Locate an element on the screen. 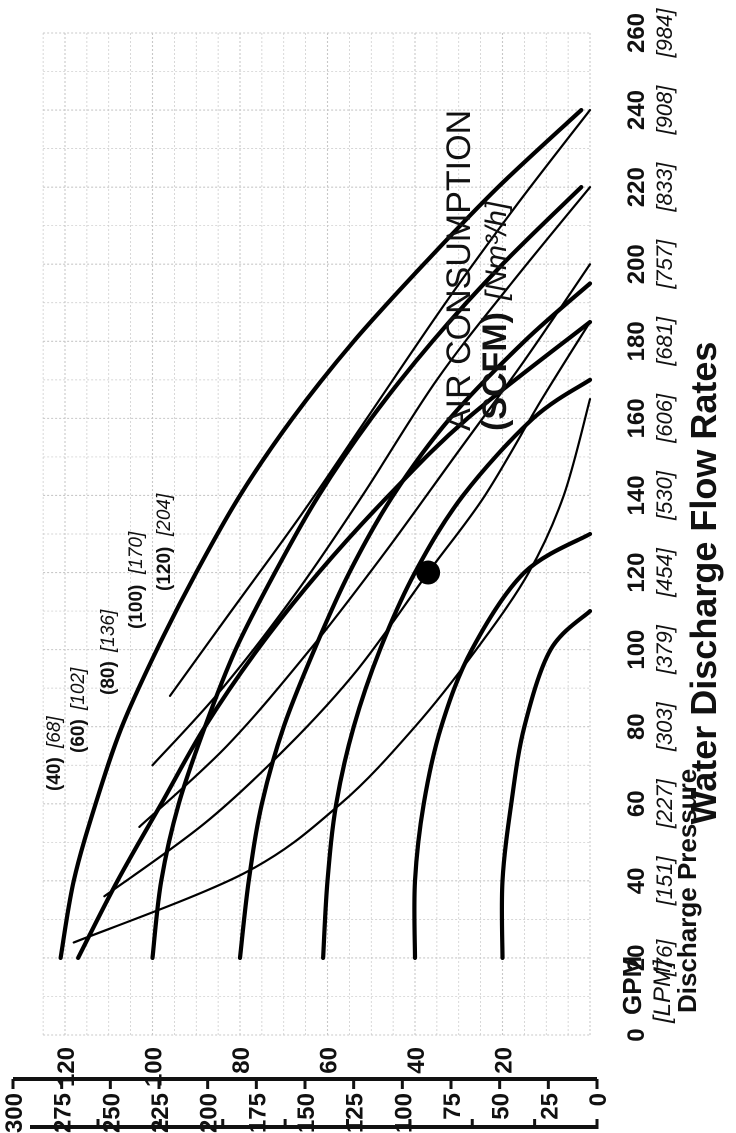 This screenshot has height=1133, width=736. air-label-120-scfm: (120) is located at coordinates (164, 569).